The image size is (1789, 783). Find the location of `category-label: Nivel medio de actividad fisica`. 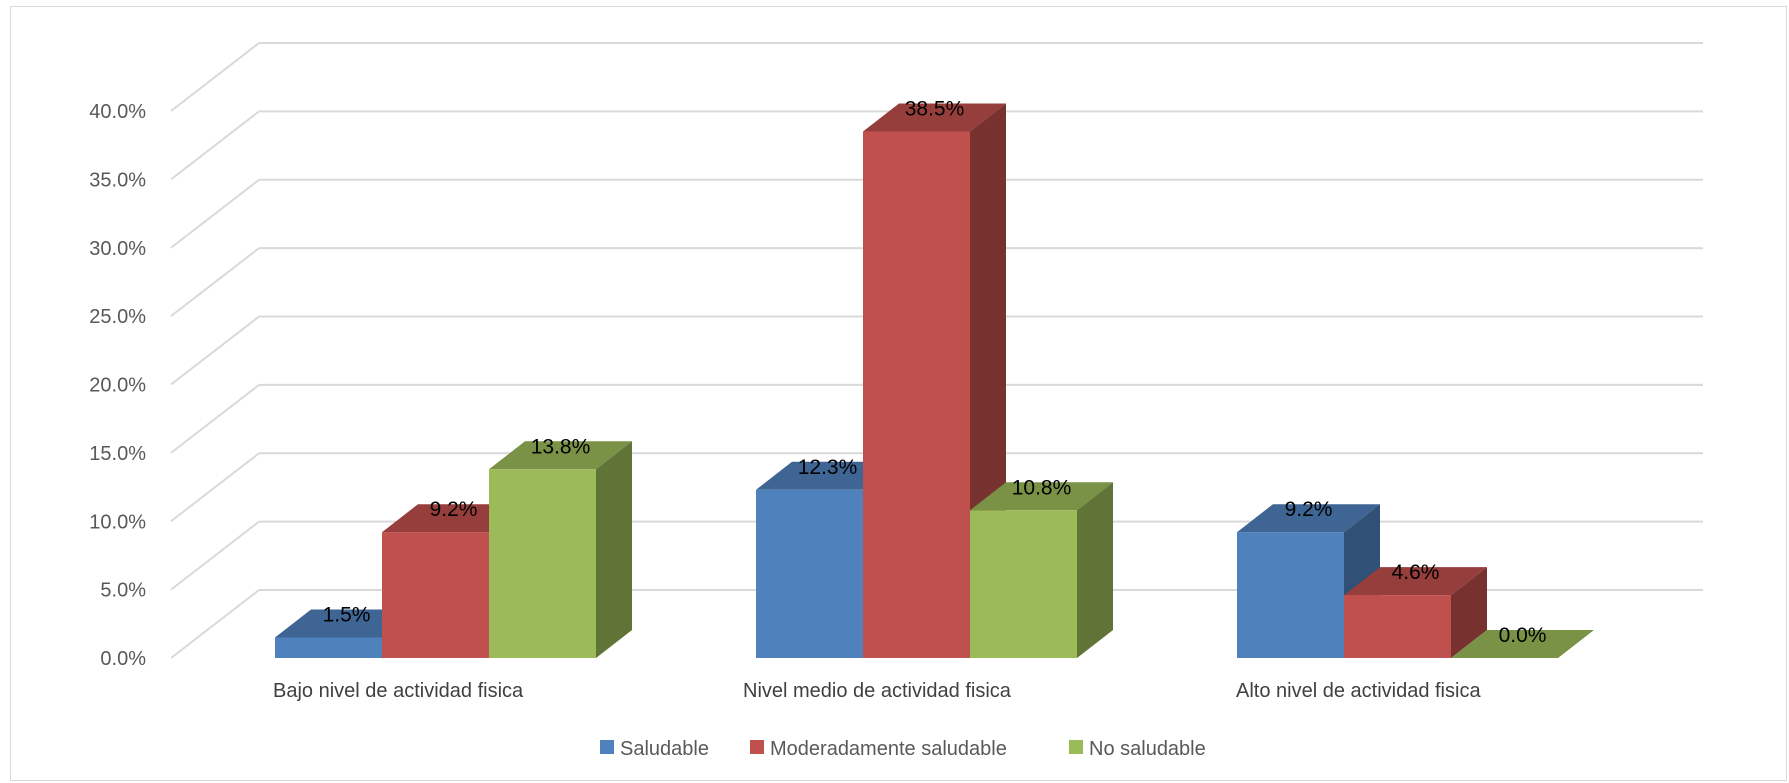

category-label: Nivel medio de actividad fisica is located at coordinates (877, 691).